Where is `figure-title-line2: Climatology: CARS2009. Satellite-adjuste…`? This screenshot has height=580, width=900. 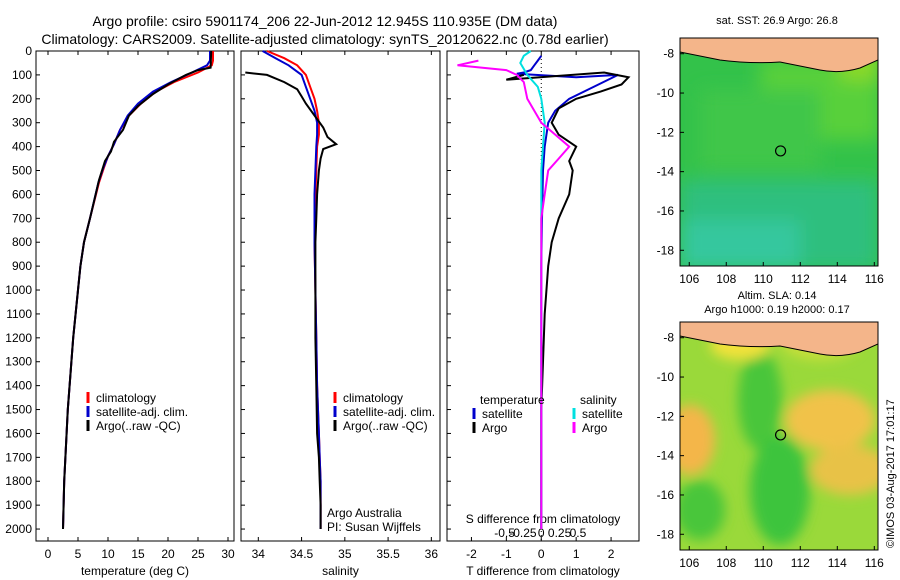 figure-title-line2: Climatology: CARS2009. Satellite-adjuste… is located at coordinates (325, 39).